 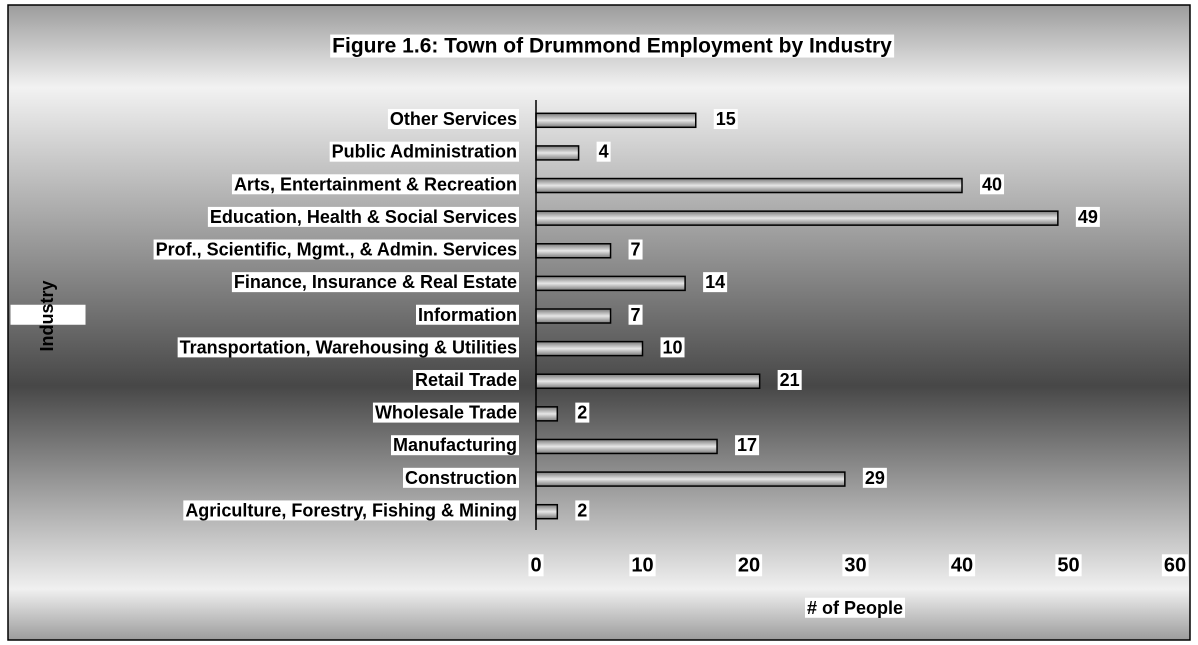 I want to click on data-label: 15, so click(x=726, y=119).